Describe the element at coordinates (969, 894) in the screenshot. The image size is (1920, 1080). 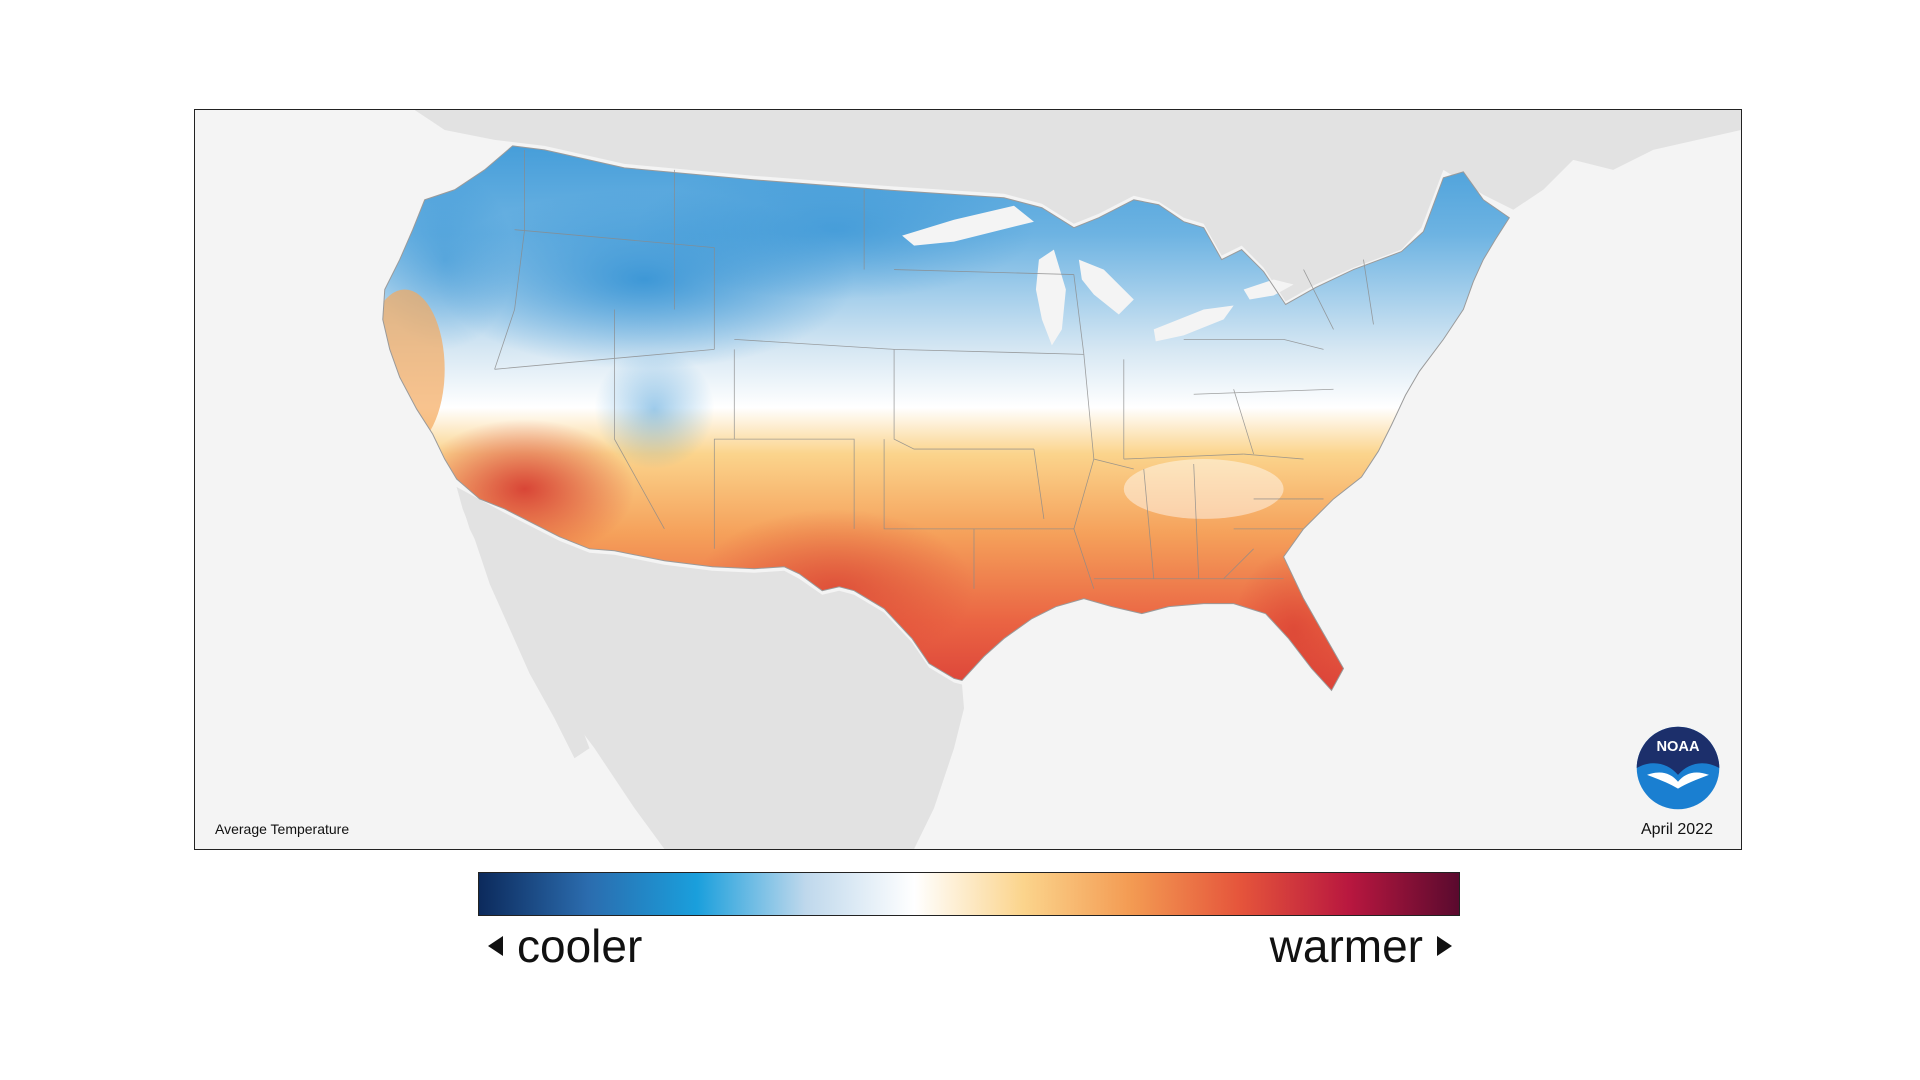
I see `temperature-color-scale` at that location.